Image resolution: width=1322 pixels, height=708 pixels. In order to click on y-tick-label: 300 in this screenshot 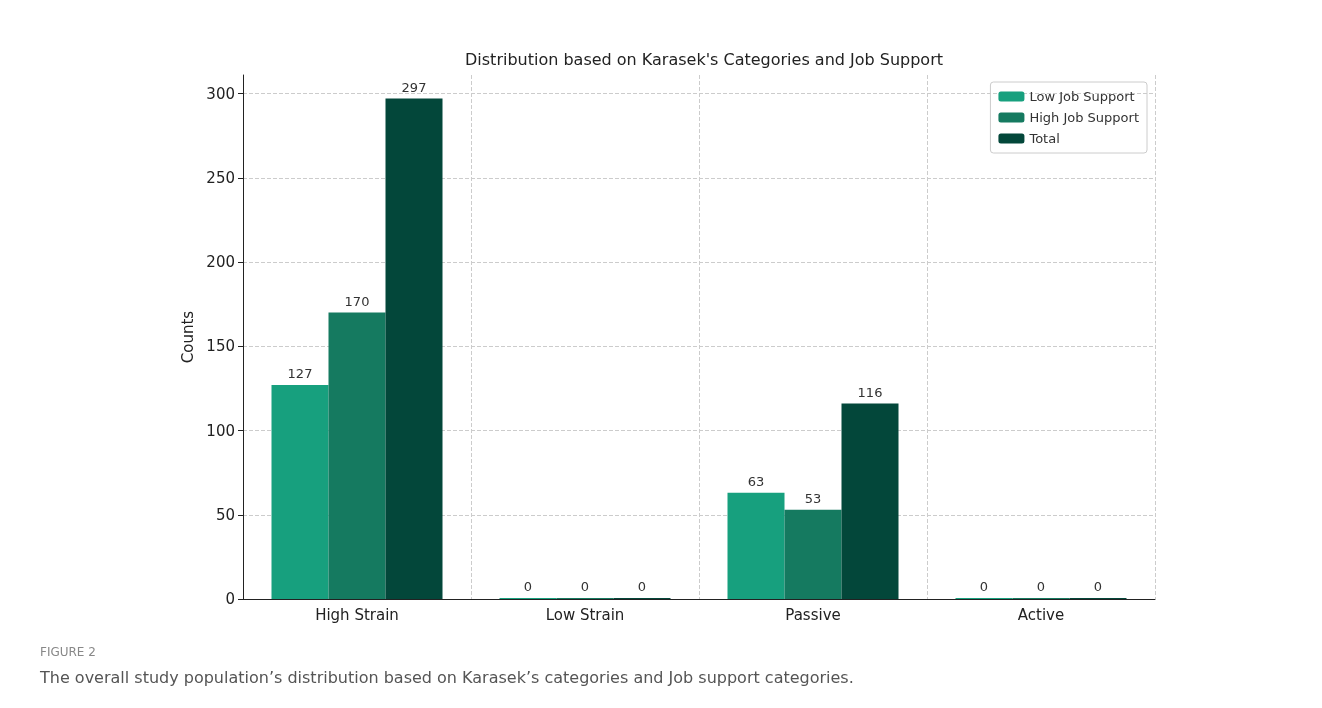, I will do `click(220, 93)`.